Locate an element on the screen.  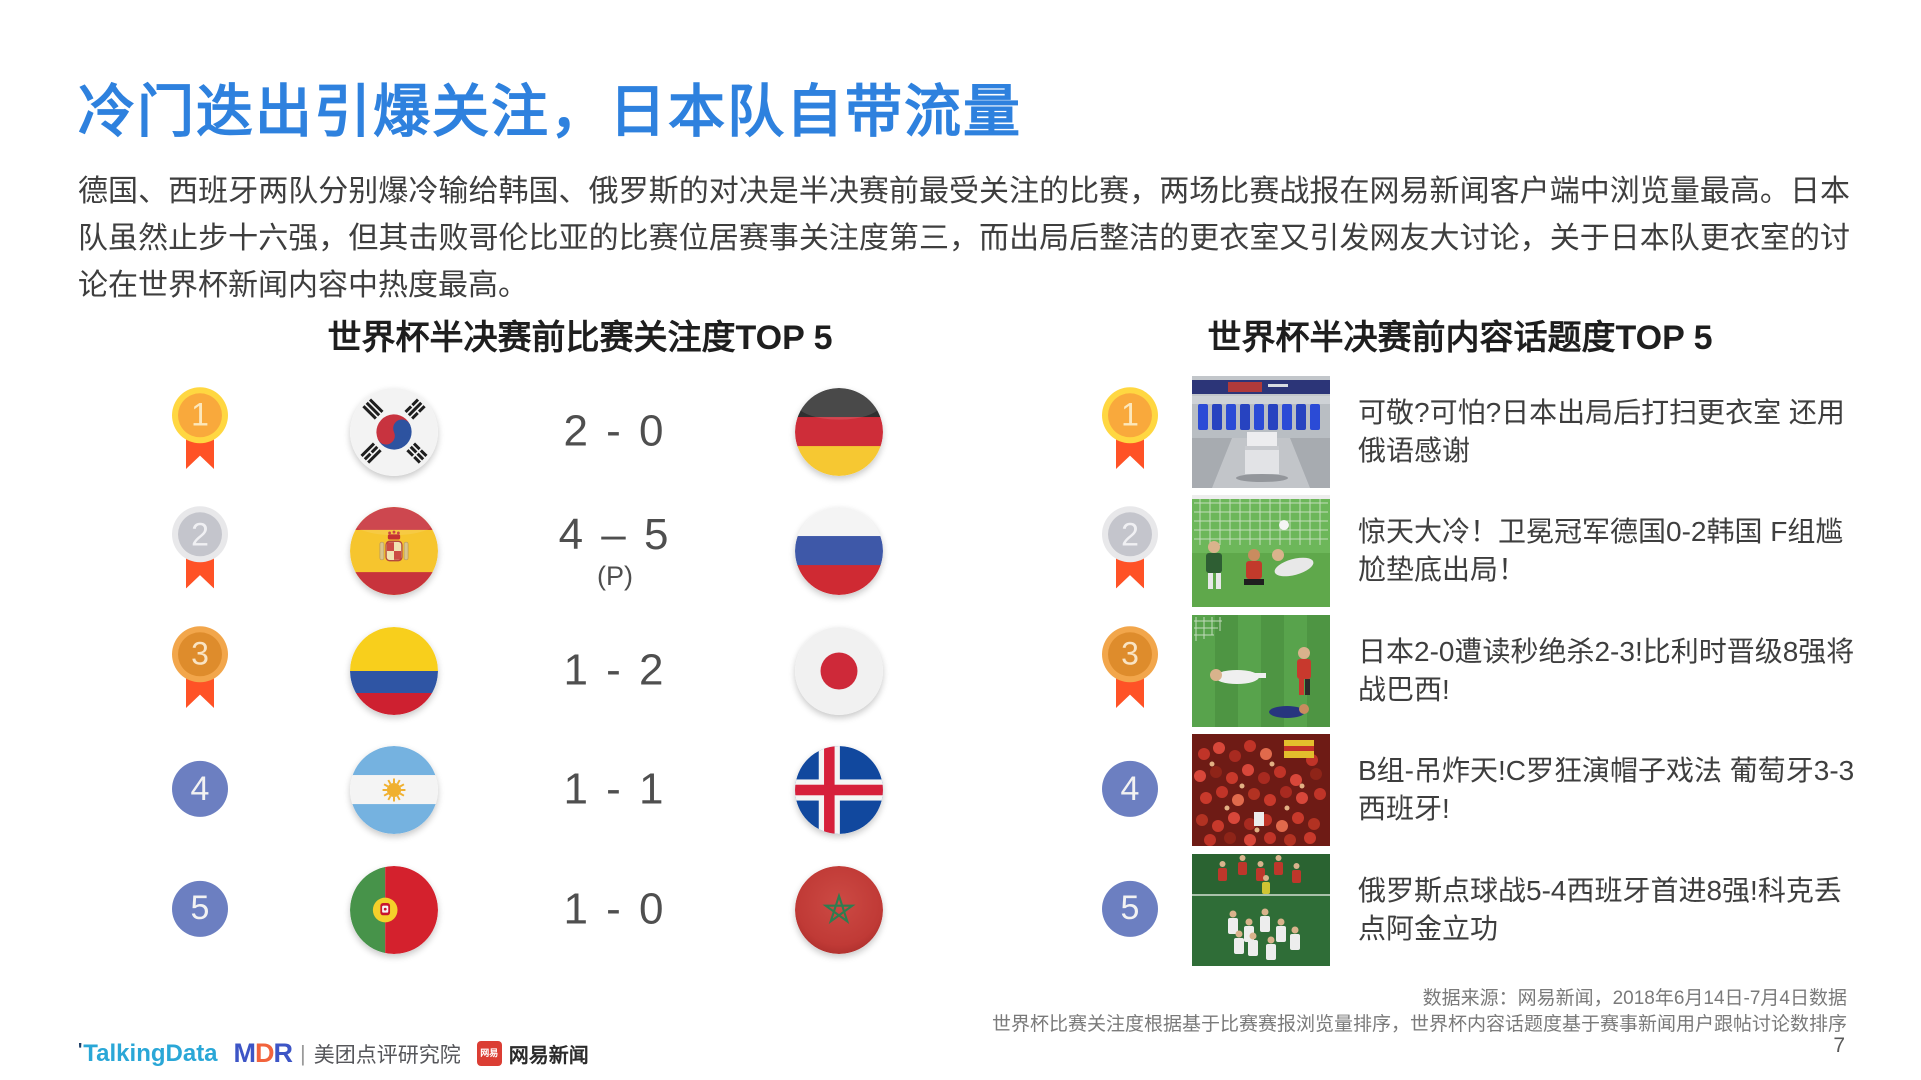
news-headline: 日本2-0遭读秒绝杀2-3!比利时晋级8强将战巴西! is located at coordinates (1606, 670).